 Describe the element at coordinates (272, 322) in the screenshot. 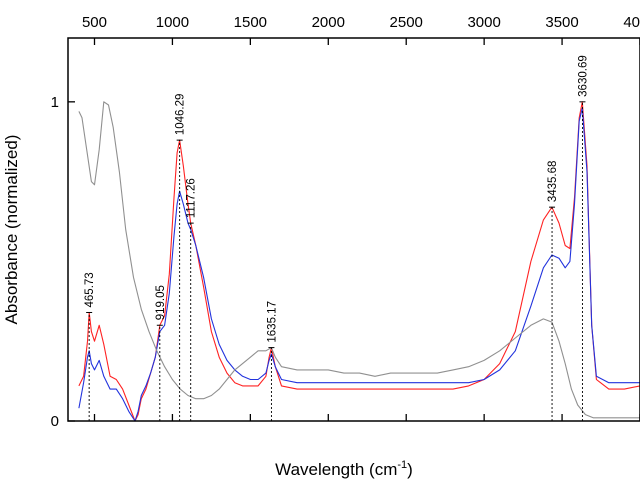

I see `peak-label: 1635.17` at that location.